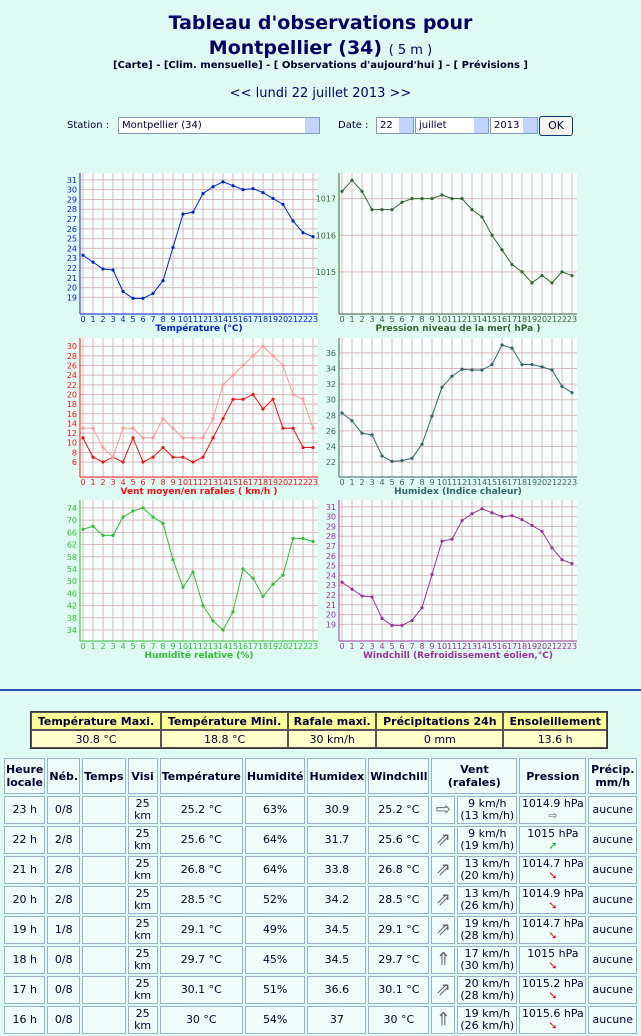 The height and width of the screenshot is (1036, 641). What do you see at coordinates (331, 368) in the screenshot?
I see `y-tick-label: 34` at bounding box center [331, 368].